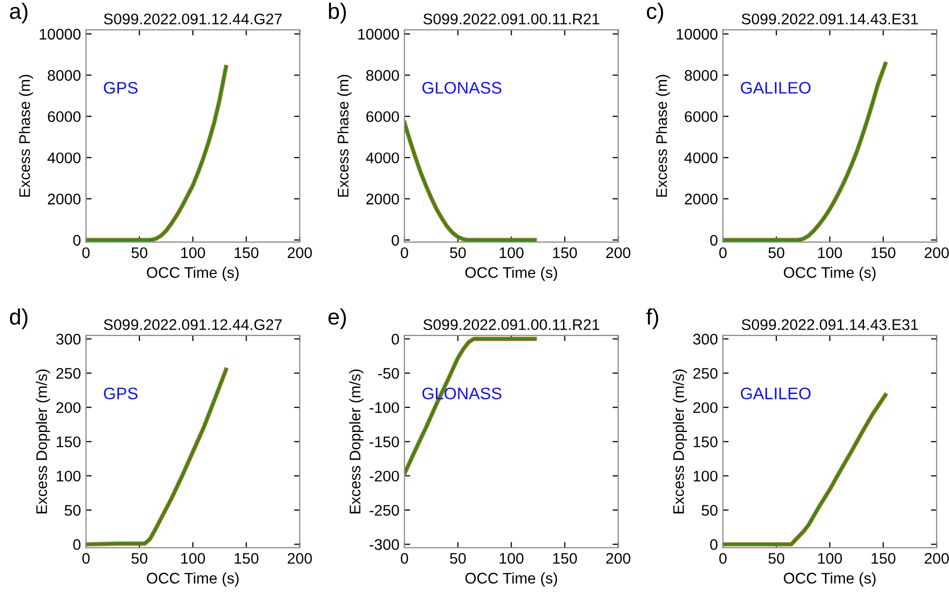  What do you see at coordinates (384, 510) in the screenshot?
I see `y-tick-label: -250` at bounding box center [384, 510].